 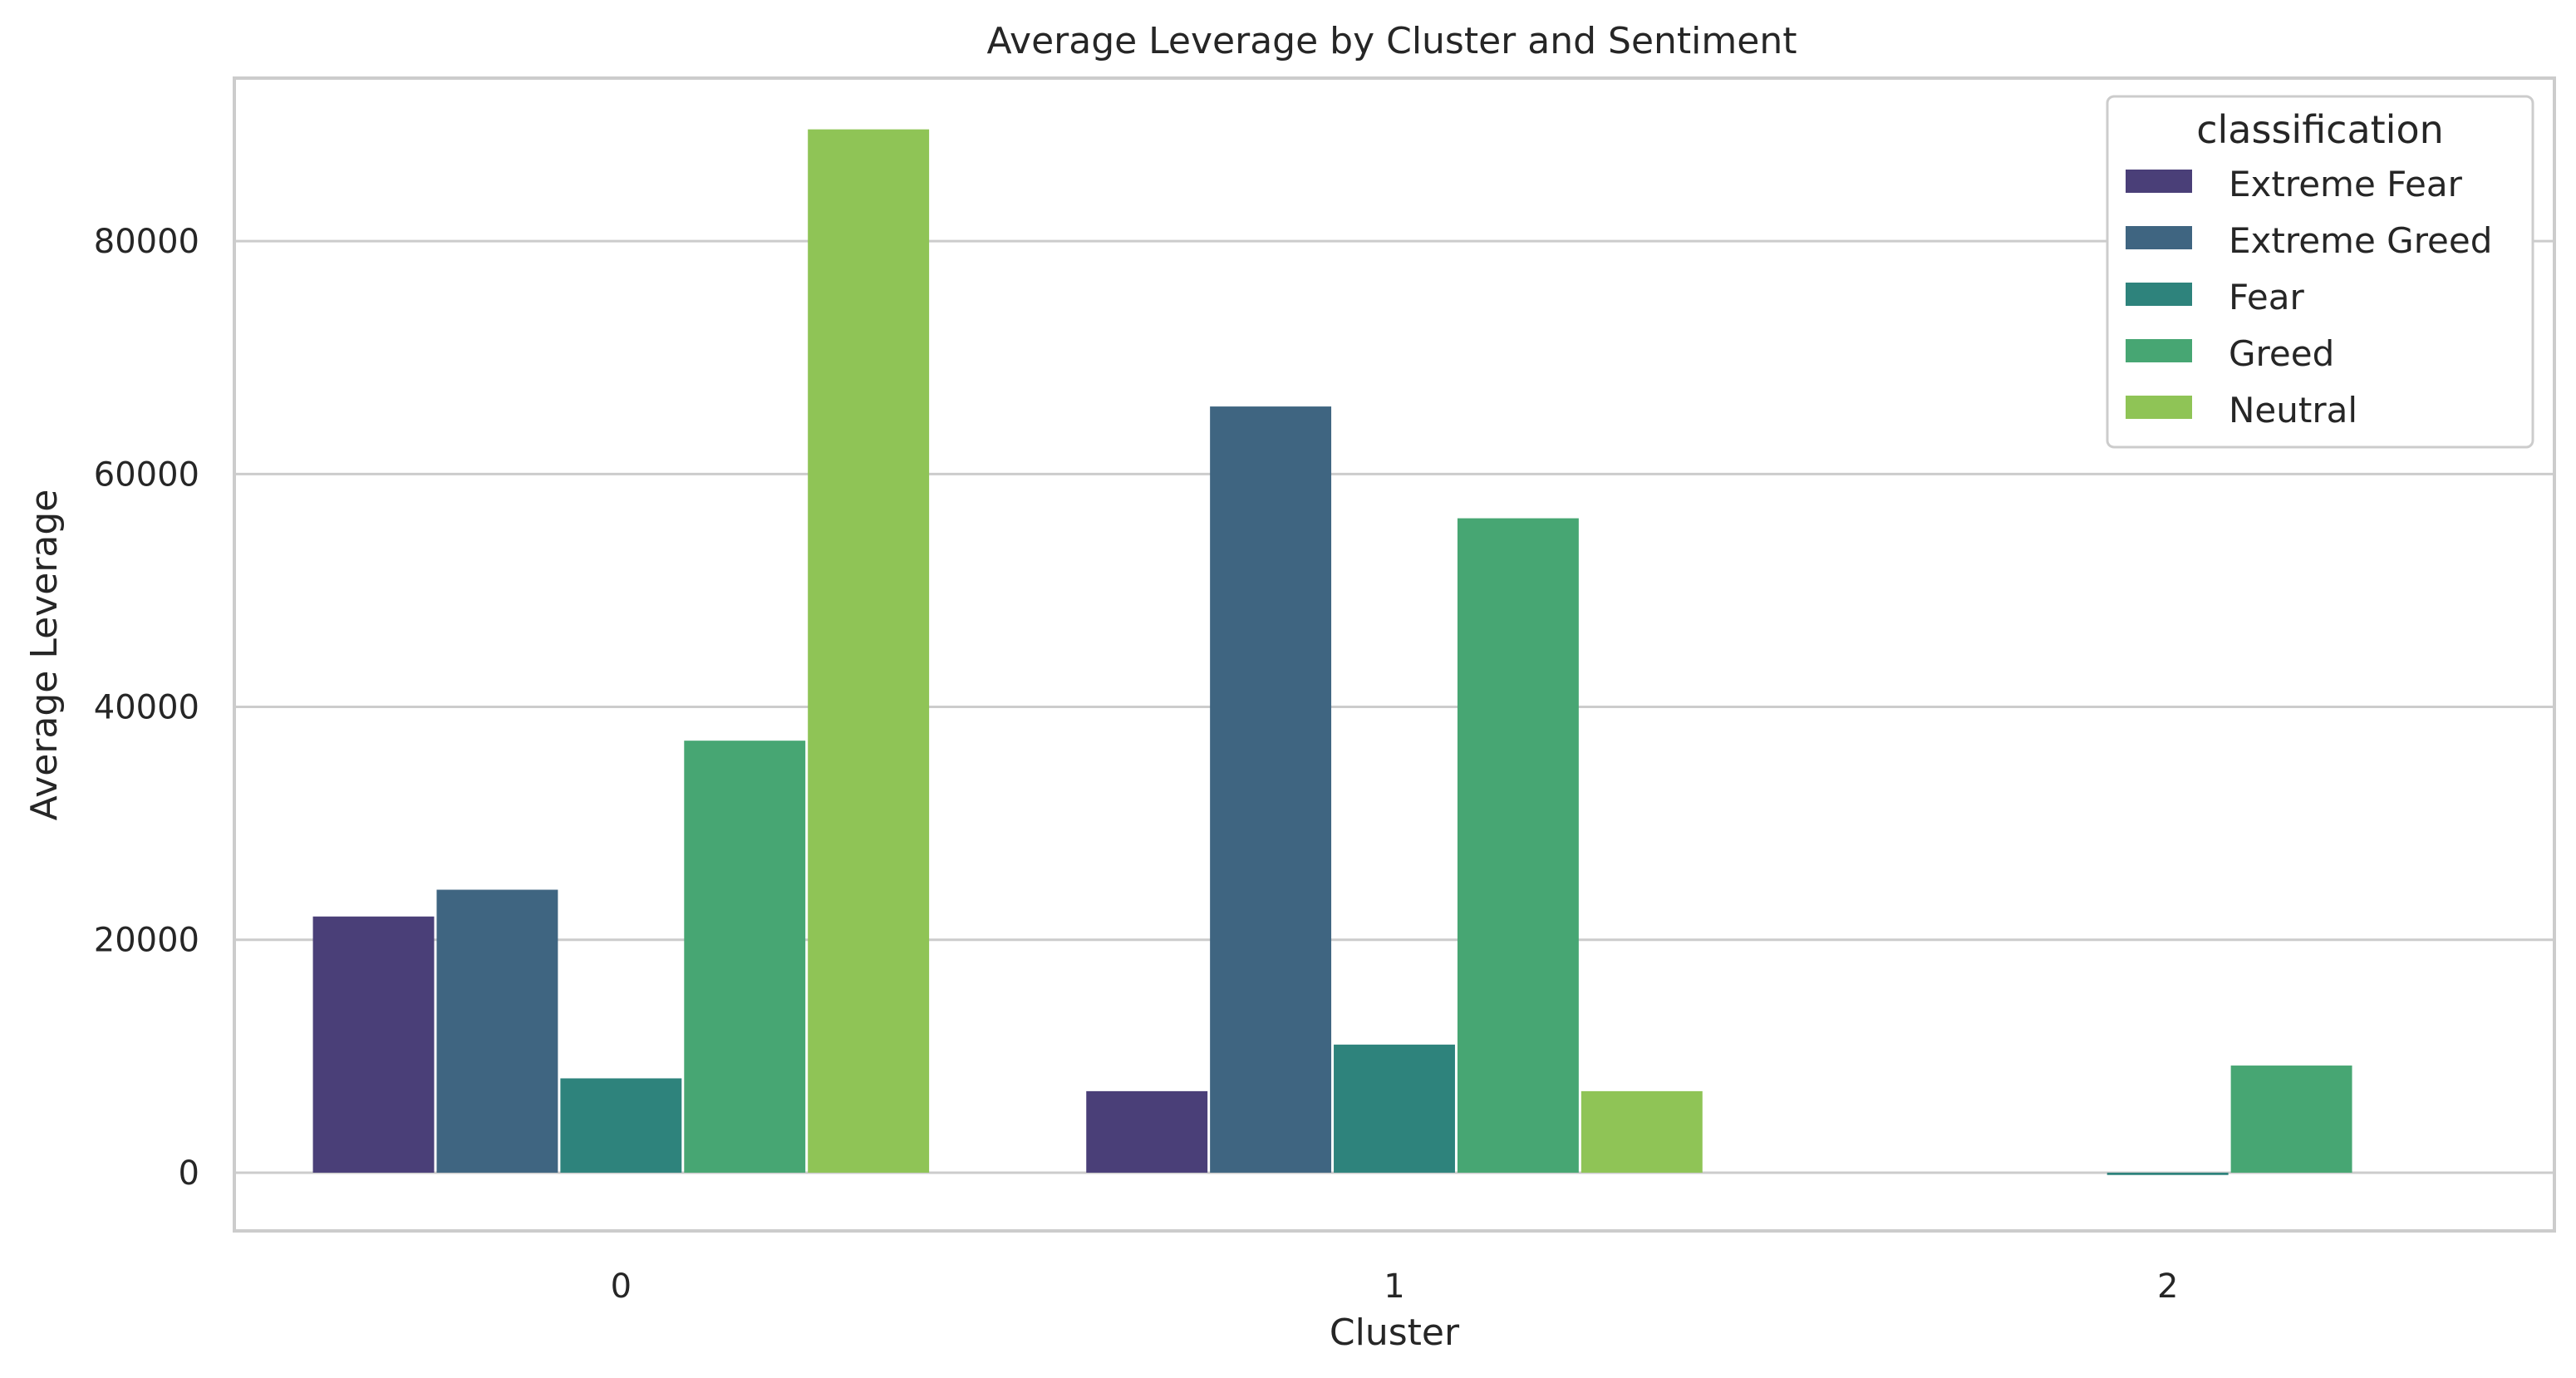 I want to click on x-tick-label-0: 0, so click(x=621, y=1286).